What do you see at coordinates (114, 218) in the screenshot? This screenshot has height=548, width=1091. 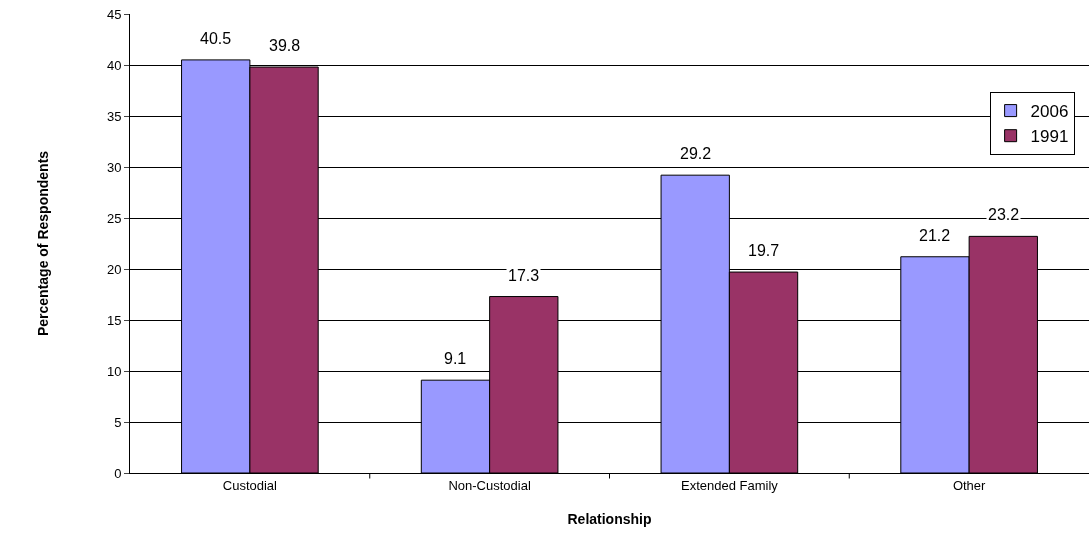 I see `y-tick-label: 25` at bounding box center [114, 218].